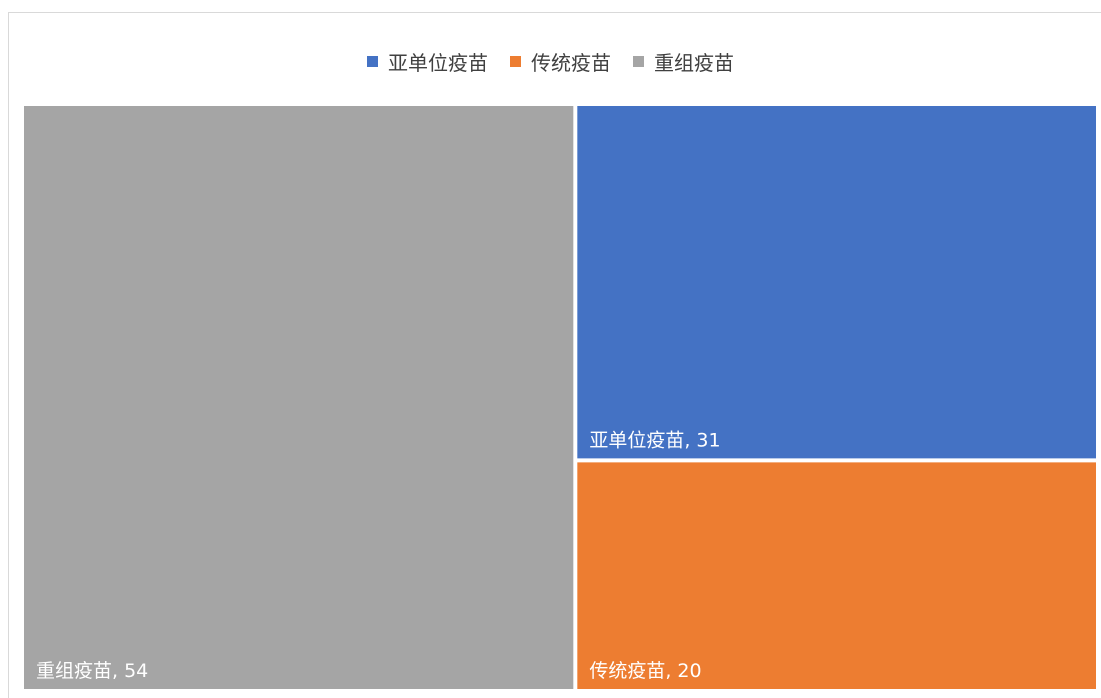  Describe the element at coordinates (92, 671) in the screenshot. I see `treemap-label-recombinant-vaccine: 重组疫苗, 54` at that location.